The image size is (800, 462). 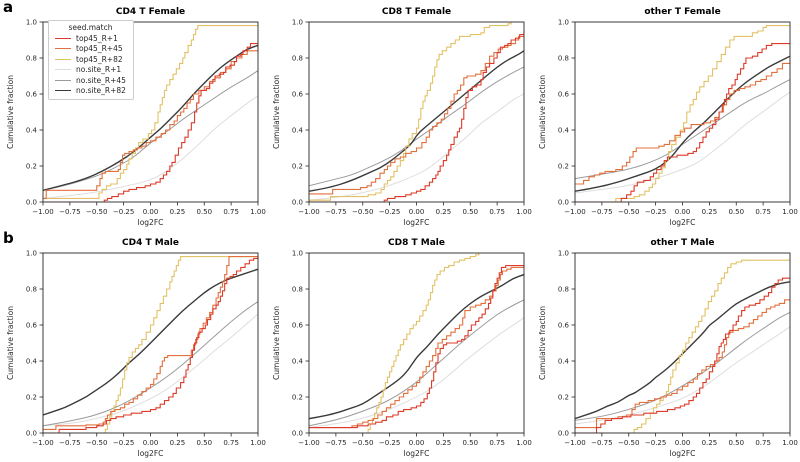 What do you see at coordinates (150, 12) in the screenshot?
I see `panel-title: CD4 T Female` at bounding box center [150, 12].